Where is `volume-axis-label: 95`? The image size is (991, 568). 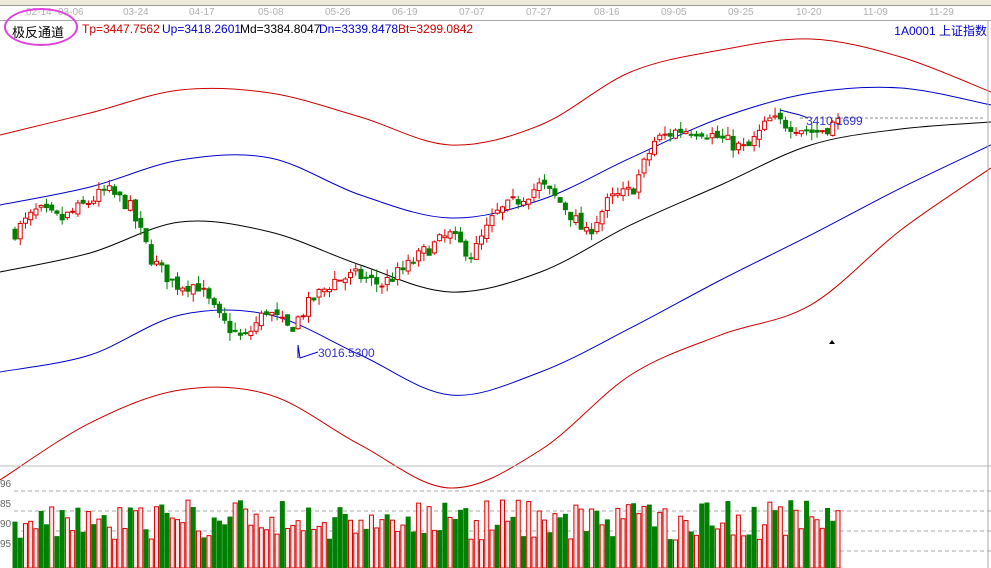 volume-axis-label: 95 is located at coordinates (6, 544).